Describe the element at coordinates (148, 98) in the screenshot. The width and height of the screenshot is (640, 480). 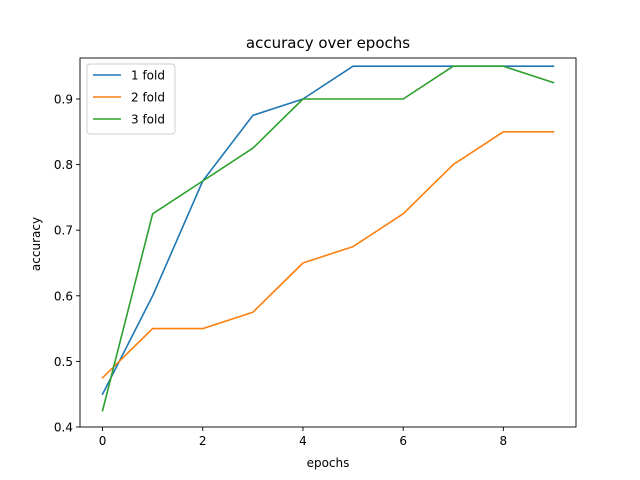
I see `legend-label-2-fold: 2 fold` at that location.